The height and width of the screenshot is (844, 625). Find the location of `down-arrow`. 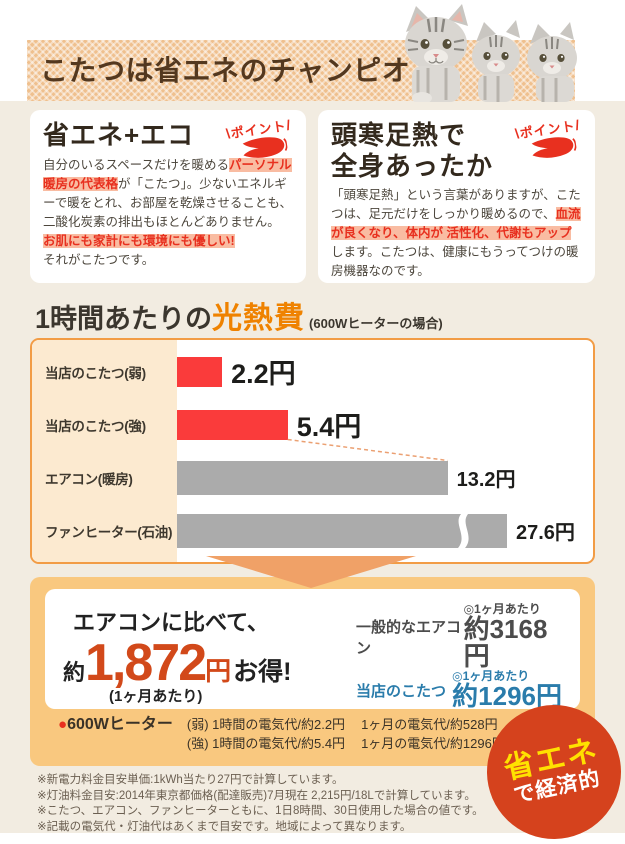

down-arrow is located at coordinates (311, 572).